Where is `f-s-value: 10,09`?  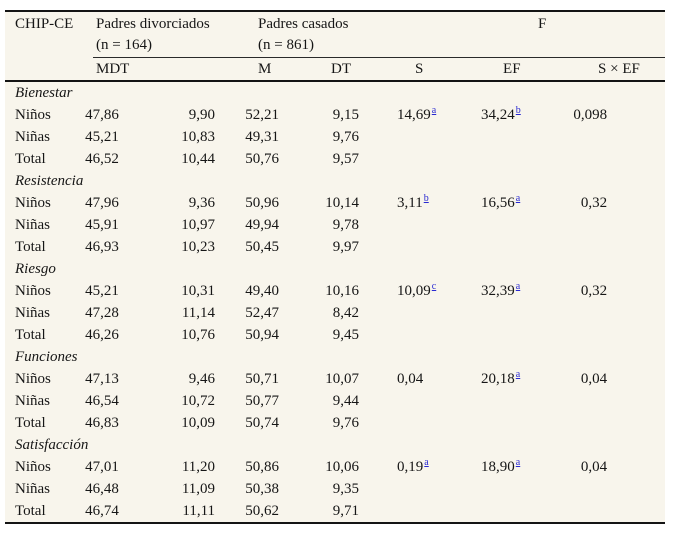 f-s-value: 10,09 is located at coordinates (414, 291).